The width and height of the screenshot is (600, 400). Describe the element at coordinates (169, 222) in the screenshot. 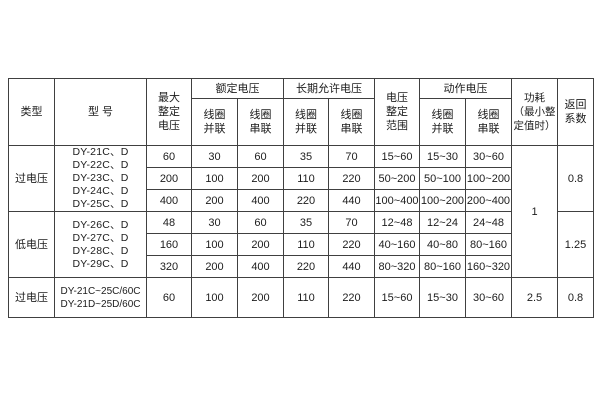

I see `cell-value: 48` at that location.